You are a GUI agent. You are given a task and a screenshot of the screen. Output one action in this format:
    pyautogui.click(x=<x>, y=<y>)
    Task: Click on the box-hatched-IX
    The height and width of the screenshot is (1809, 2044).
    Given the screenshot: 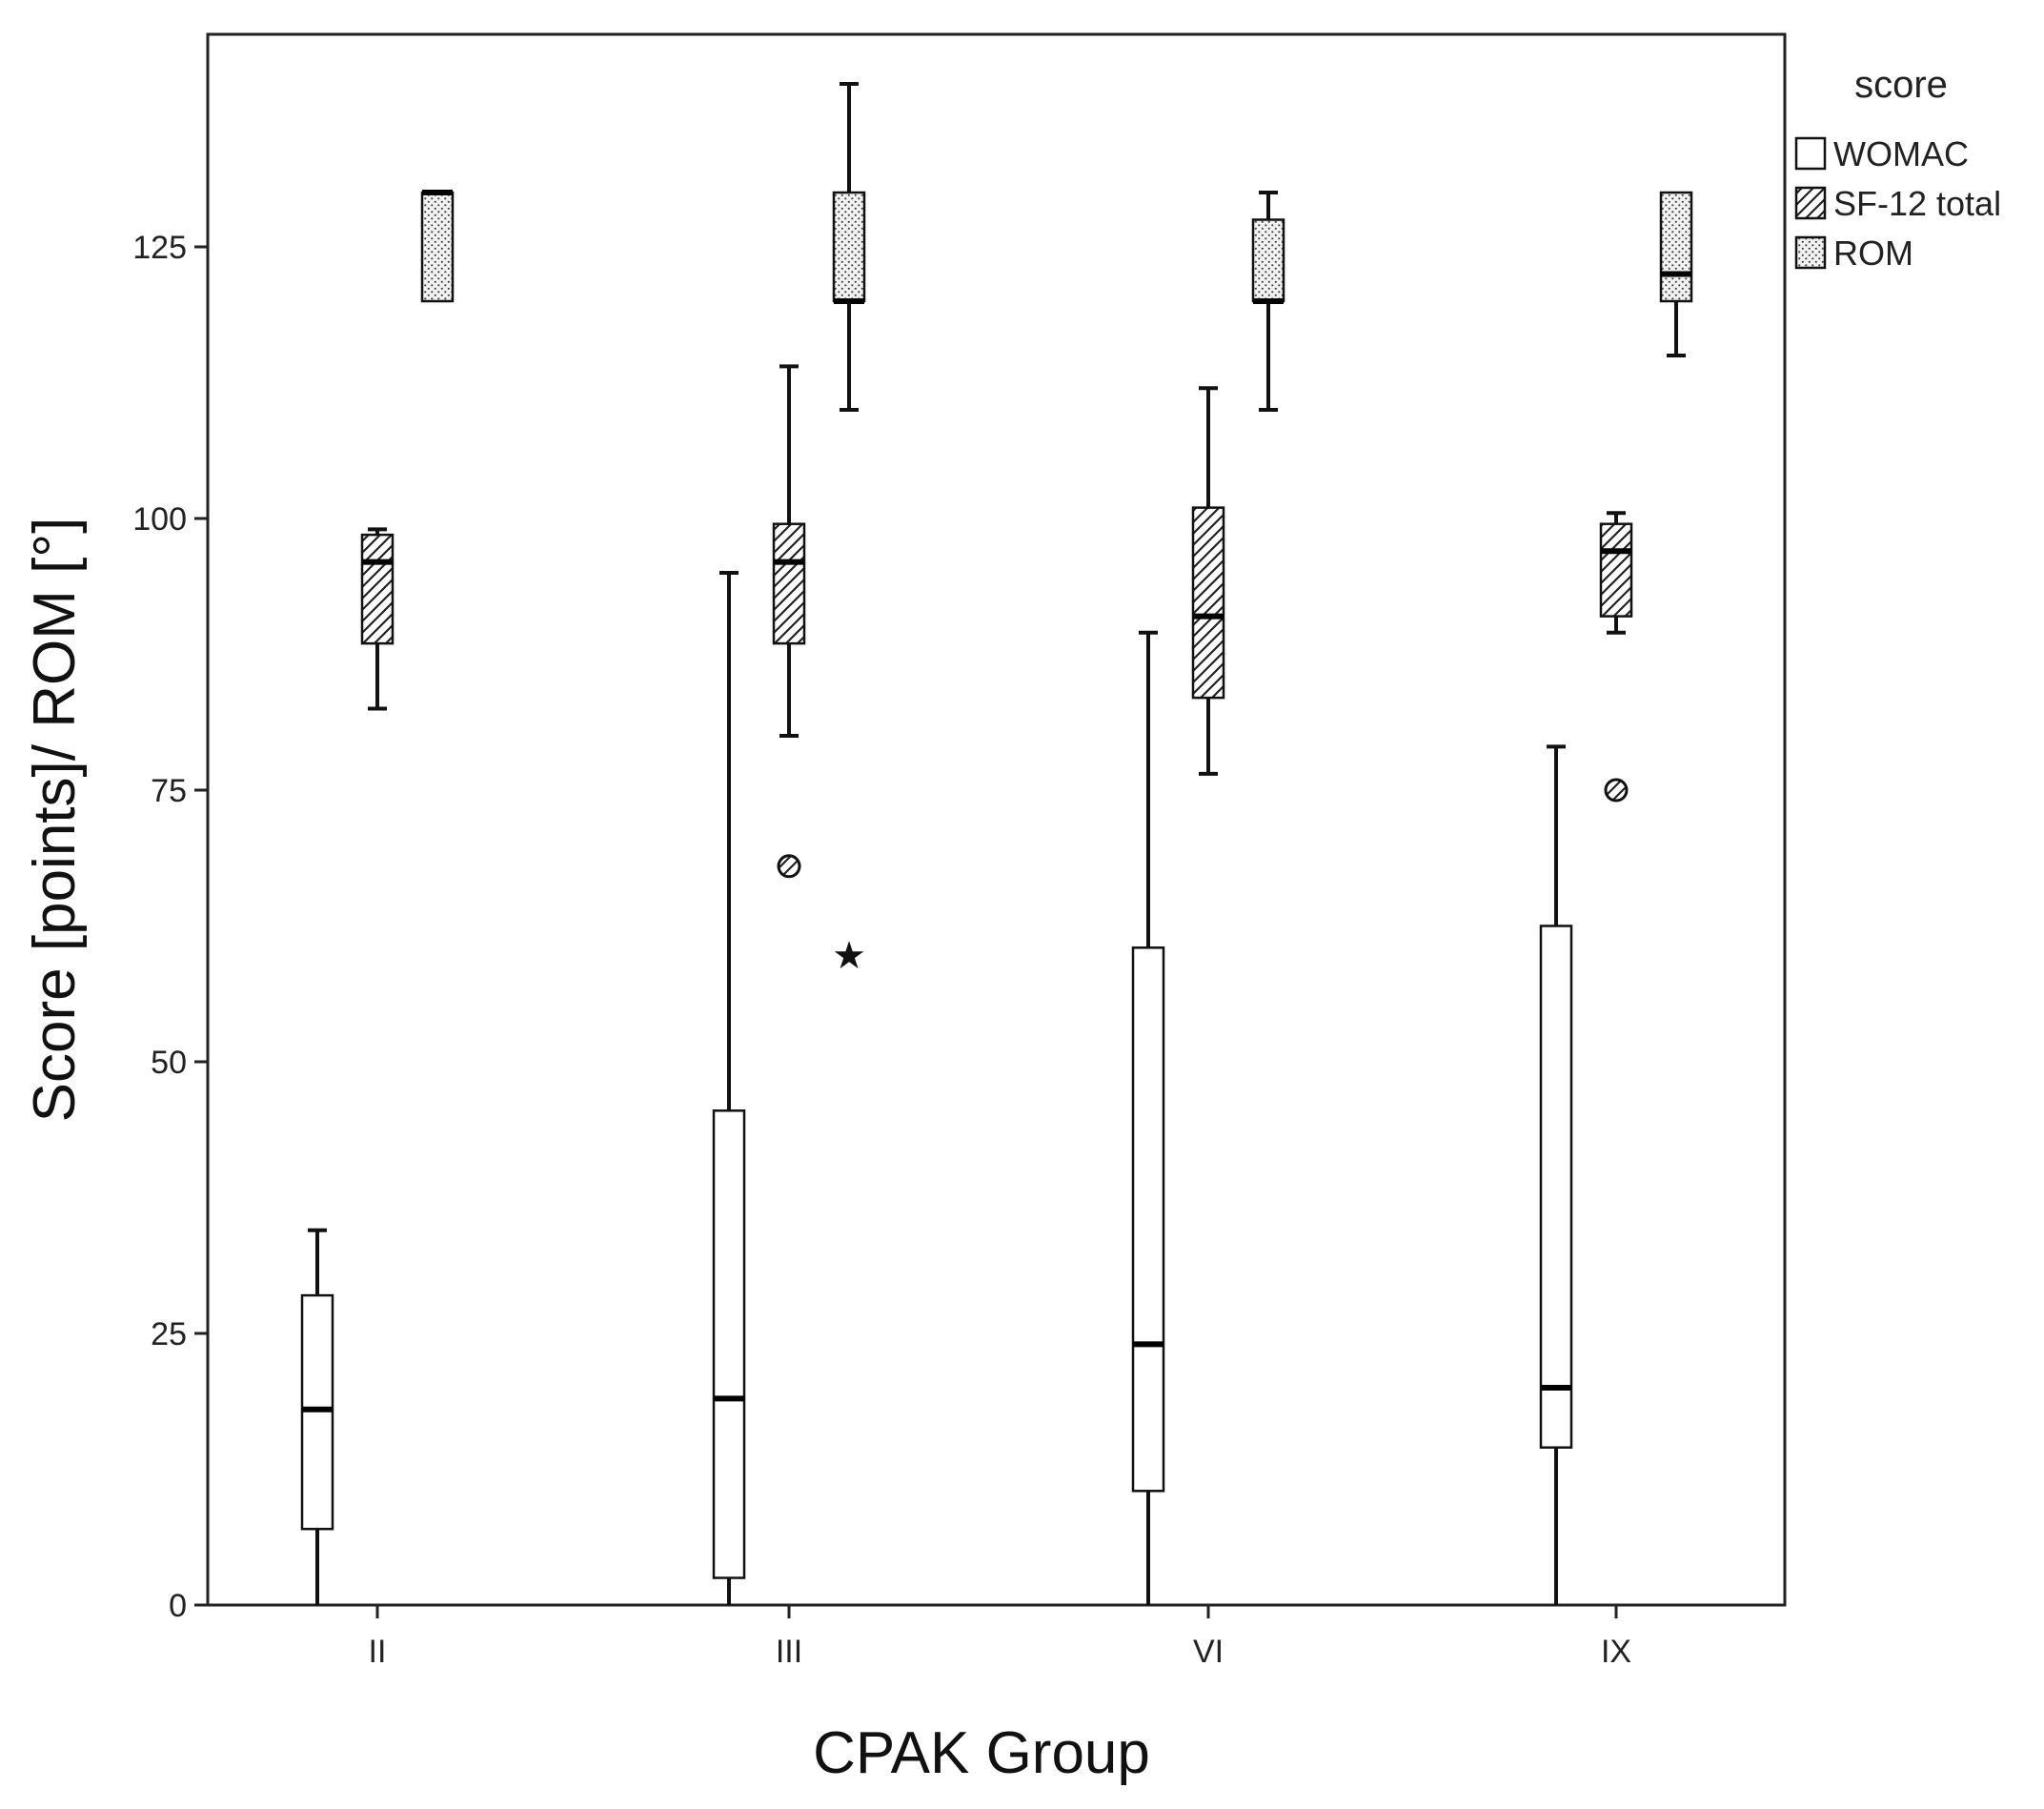 What is the action you would take?
    pyautogui.click(x=1616, y=657)
    